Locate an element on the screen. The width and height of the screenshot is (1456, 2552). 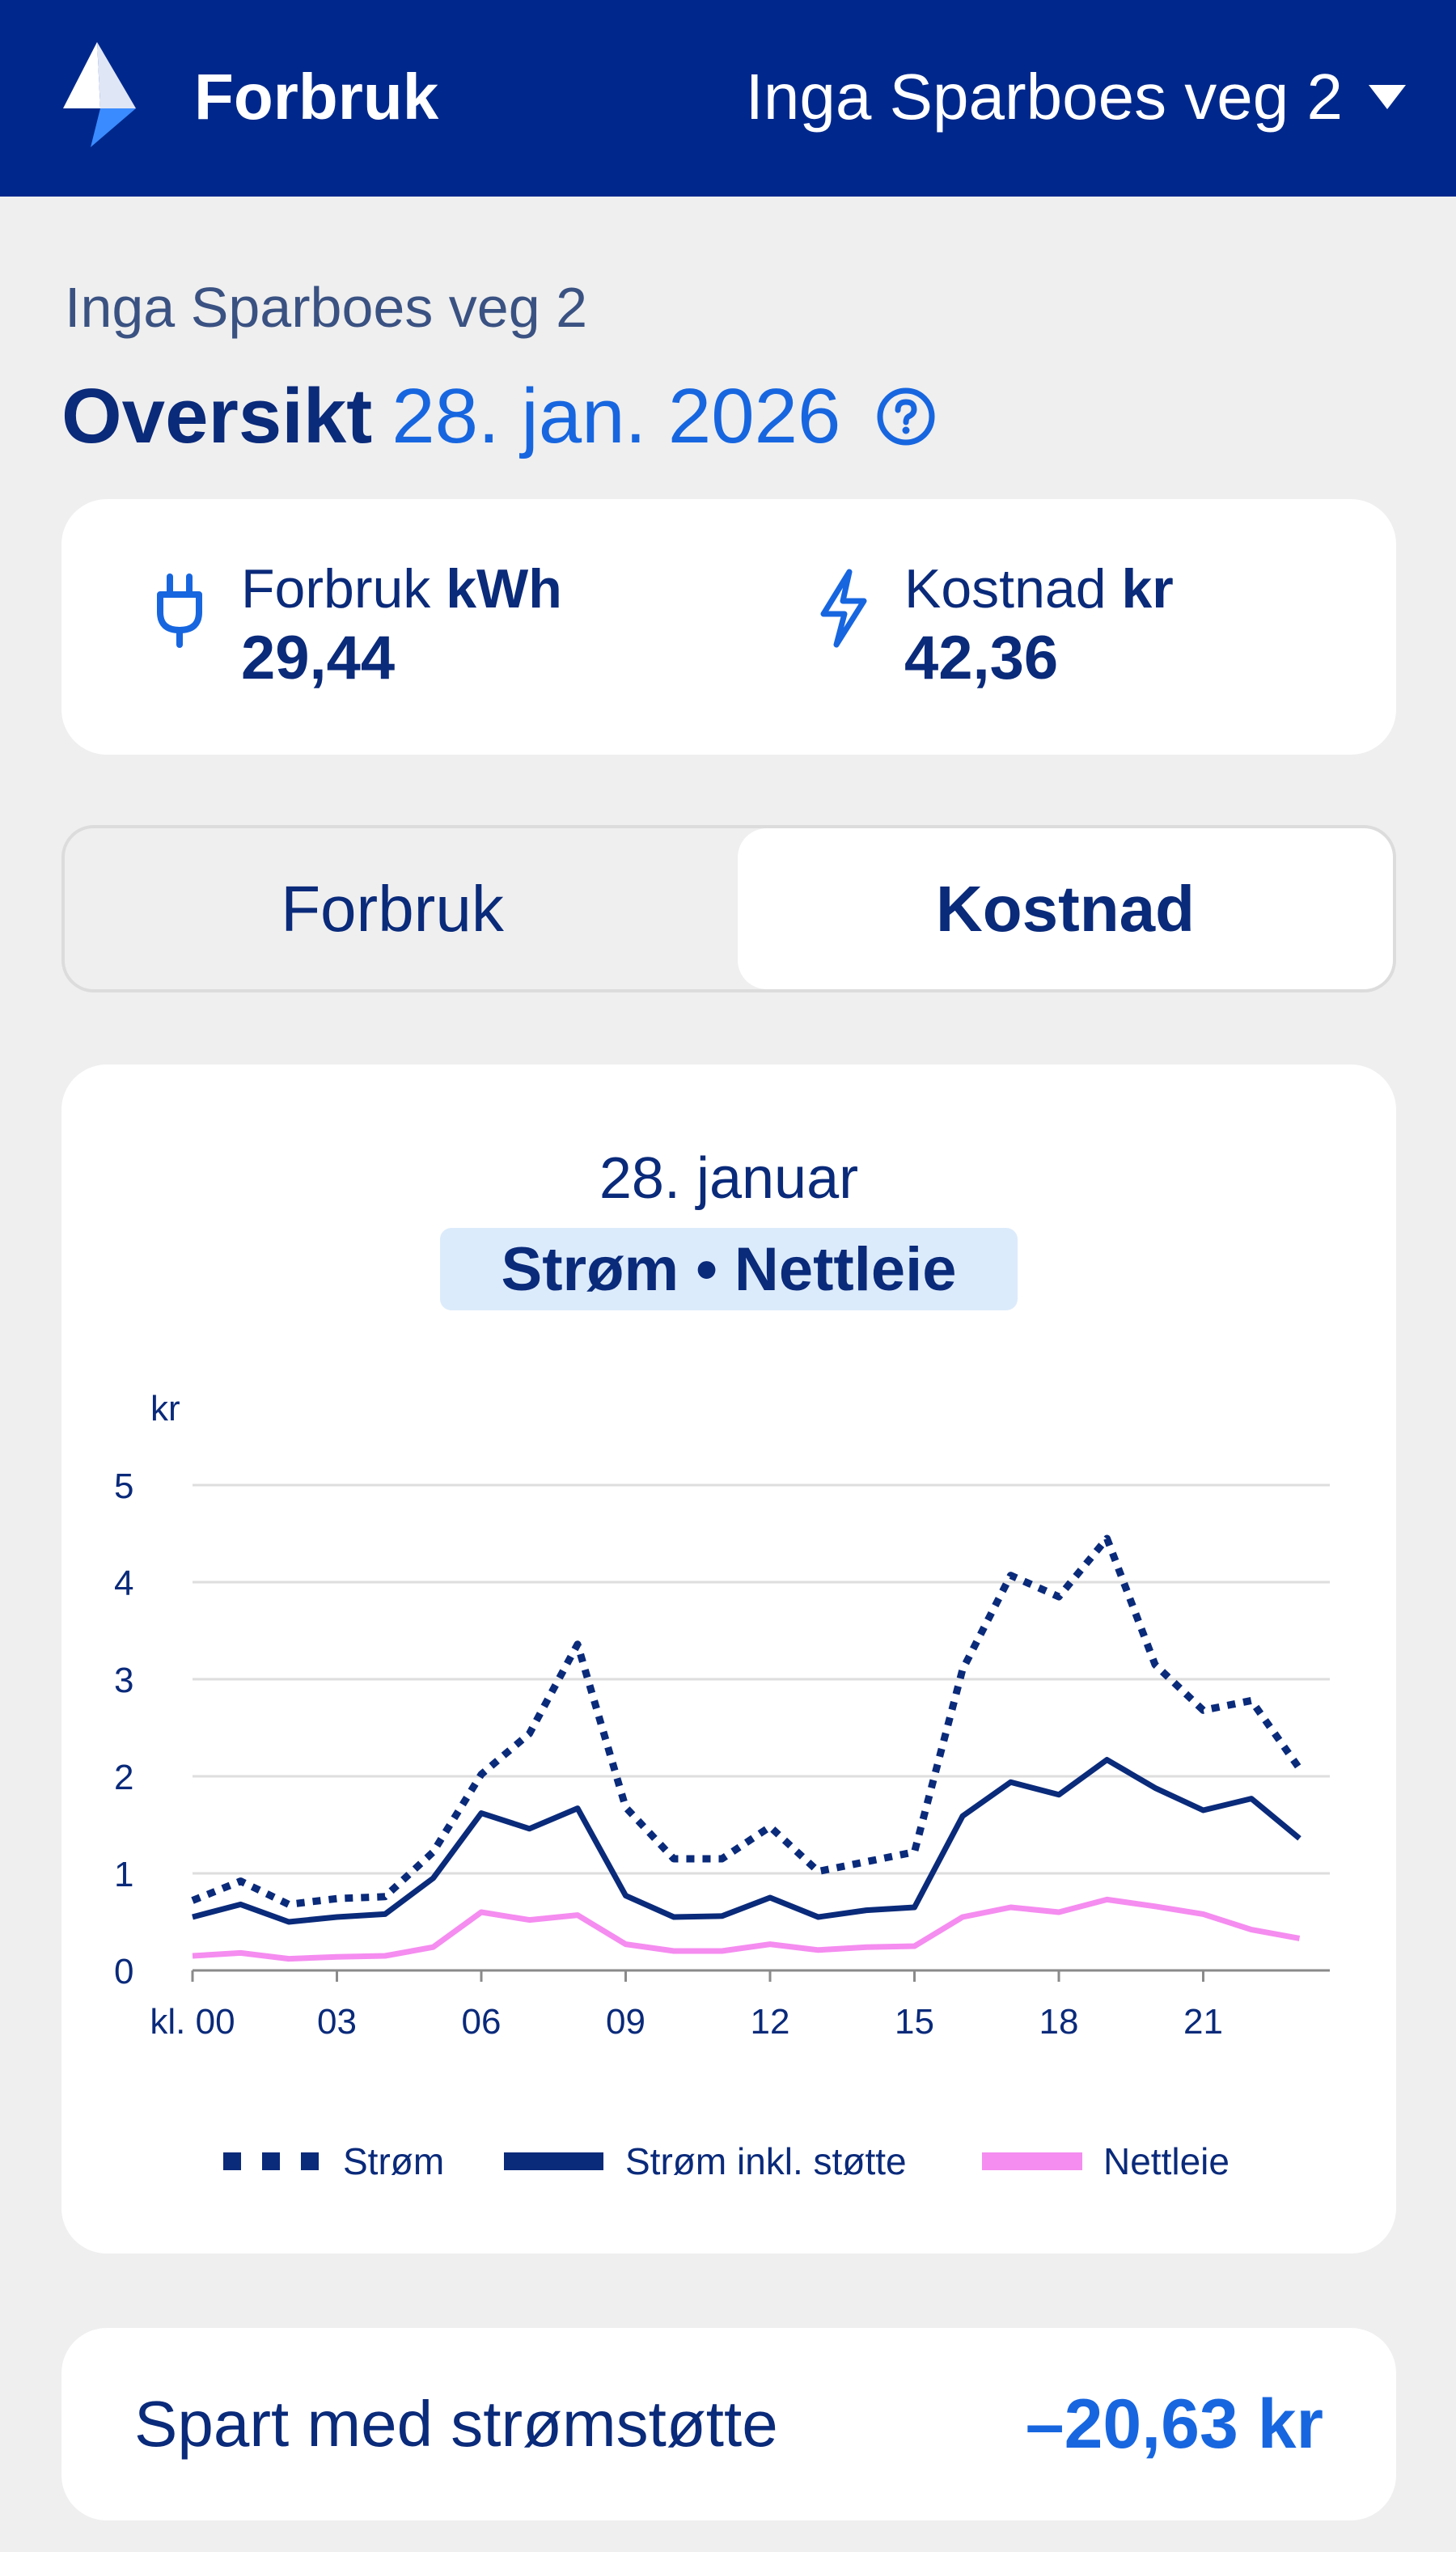
overview-date: 28. jan. 2026 is located at coordinates (616, 416).